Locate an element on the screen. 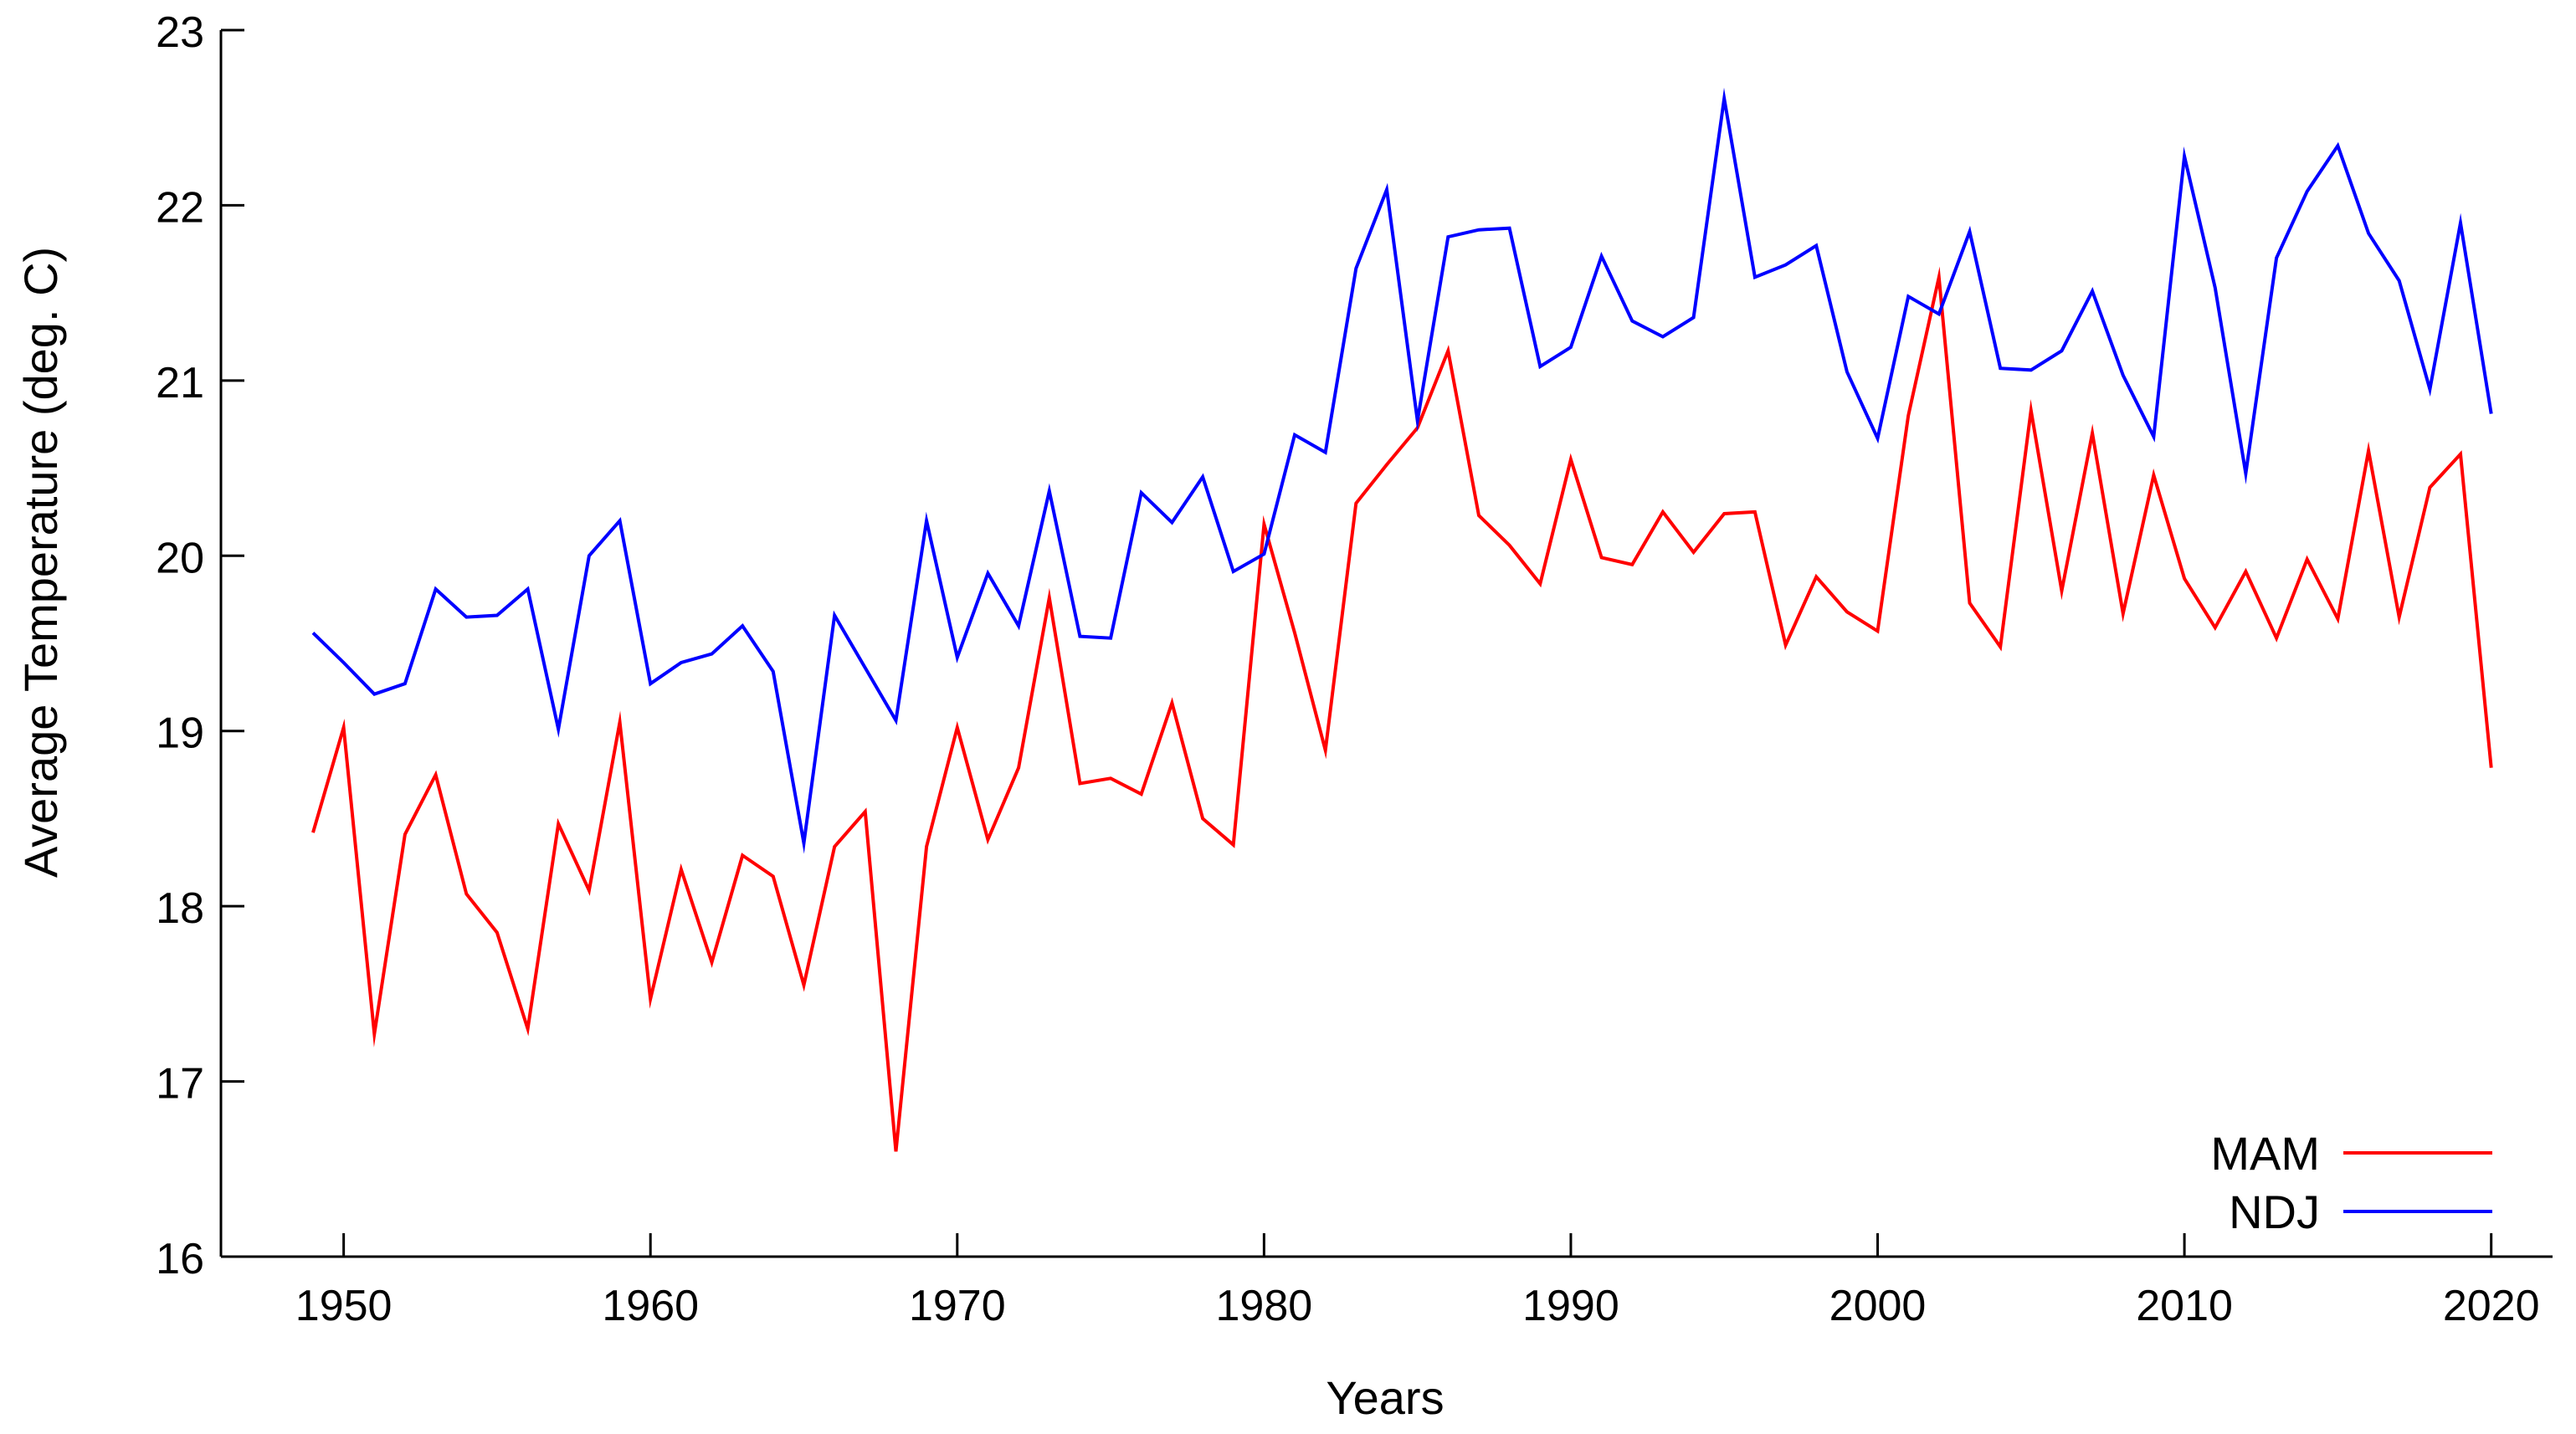 This screenshot has height=1434, width=2576. y-axis-label: Average Temperature (deg. C) is located at coordinates (40, 563).